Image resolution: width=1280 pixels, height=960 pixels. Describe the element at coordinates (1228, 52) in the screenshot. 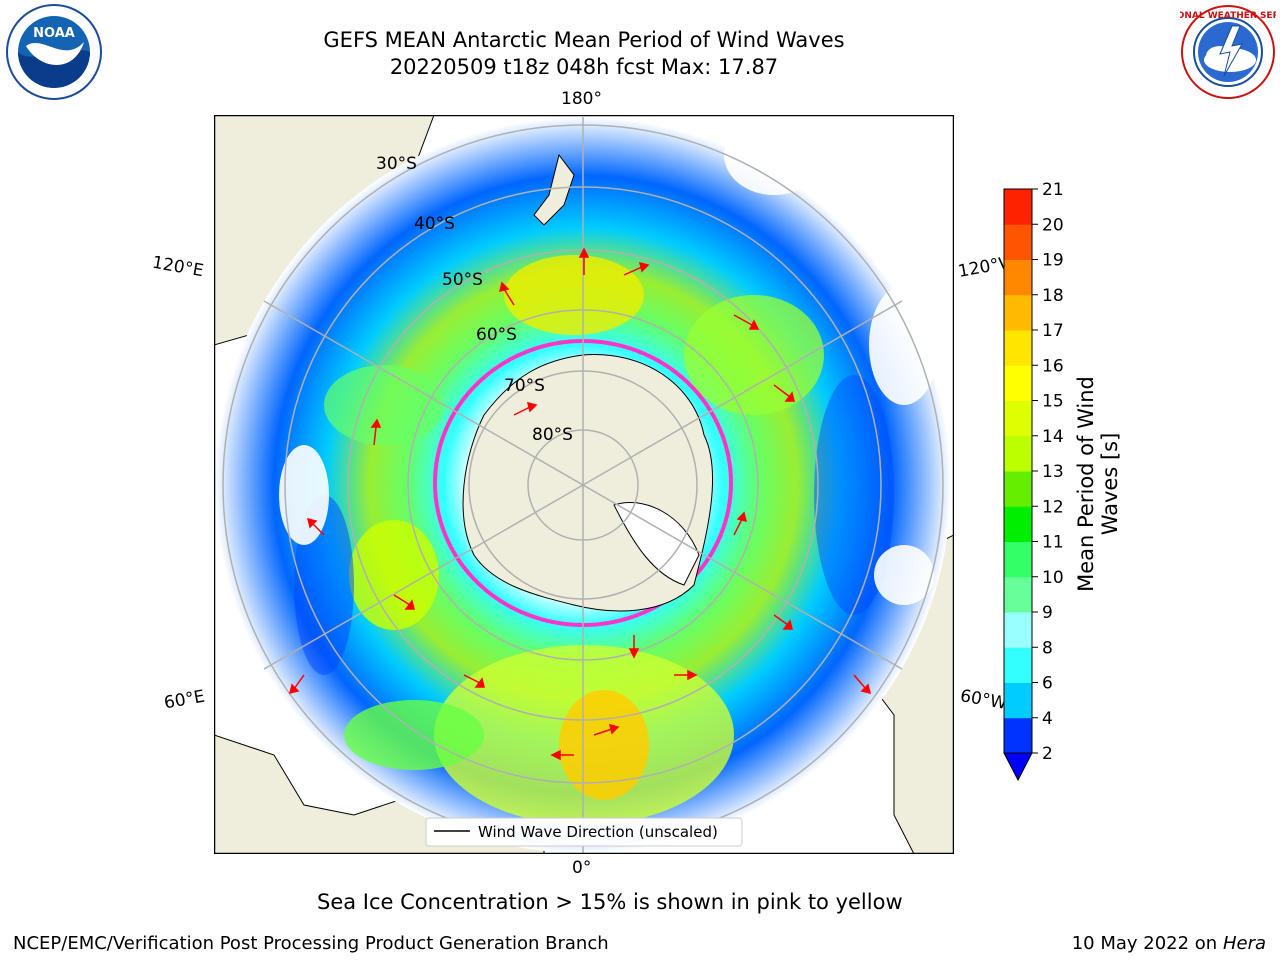

I see `nws-logo: NATIONAL WEATHER SERVICE` at that location.